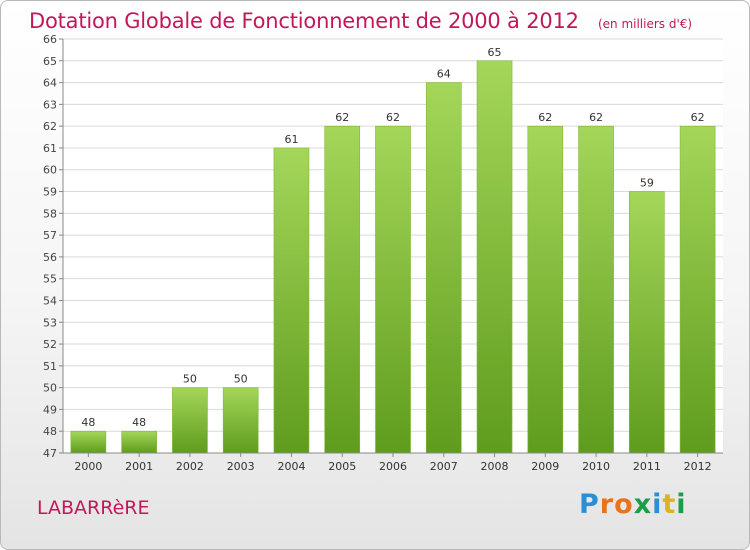 This screenshot has width=750, height=550. Describe the element at coordinates (190, 420) in the screenshot. I see `bar-2002` at that location.